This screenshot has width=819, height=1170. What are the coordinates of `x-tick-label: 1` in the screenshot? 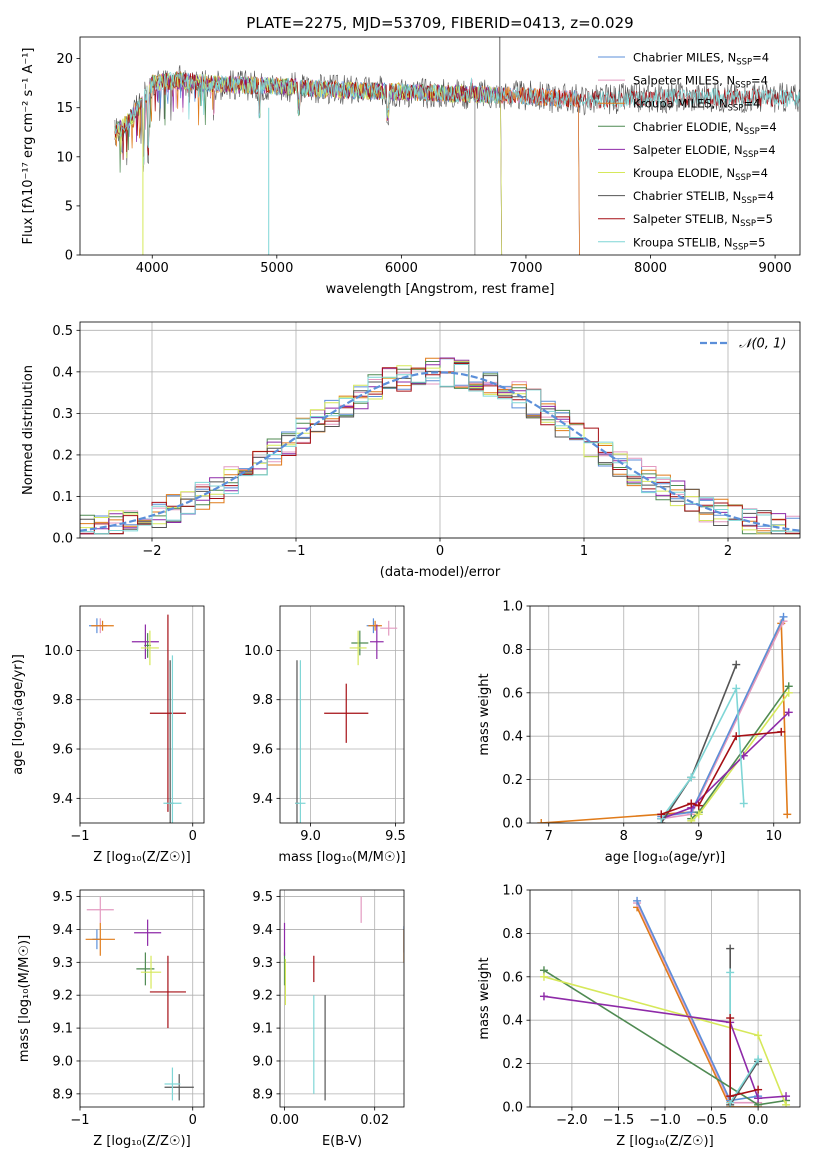 It's located at (584, 551).